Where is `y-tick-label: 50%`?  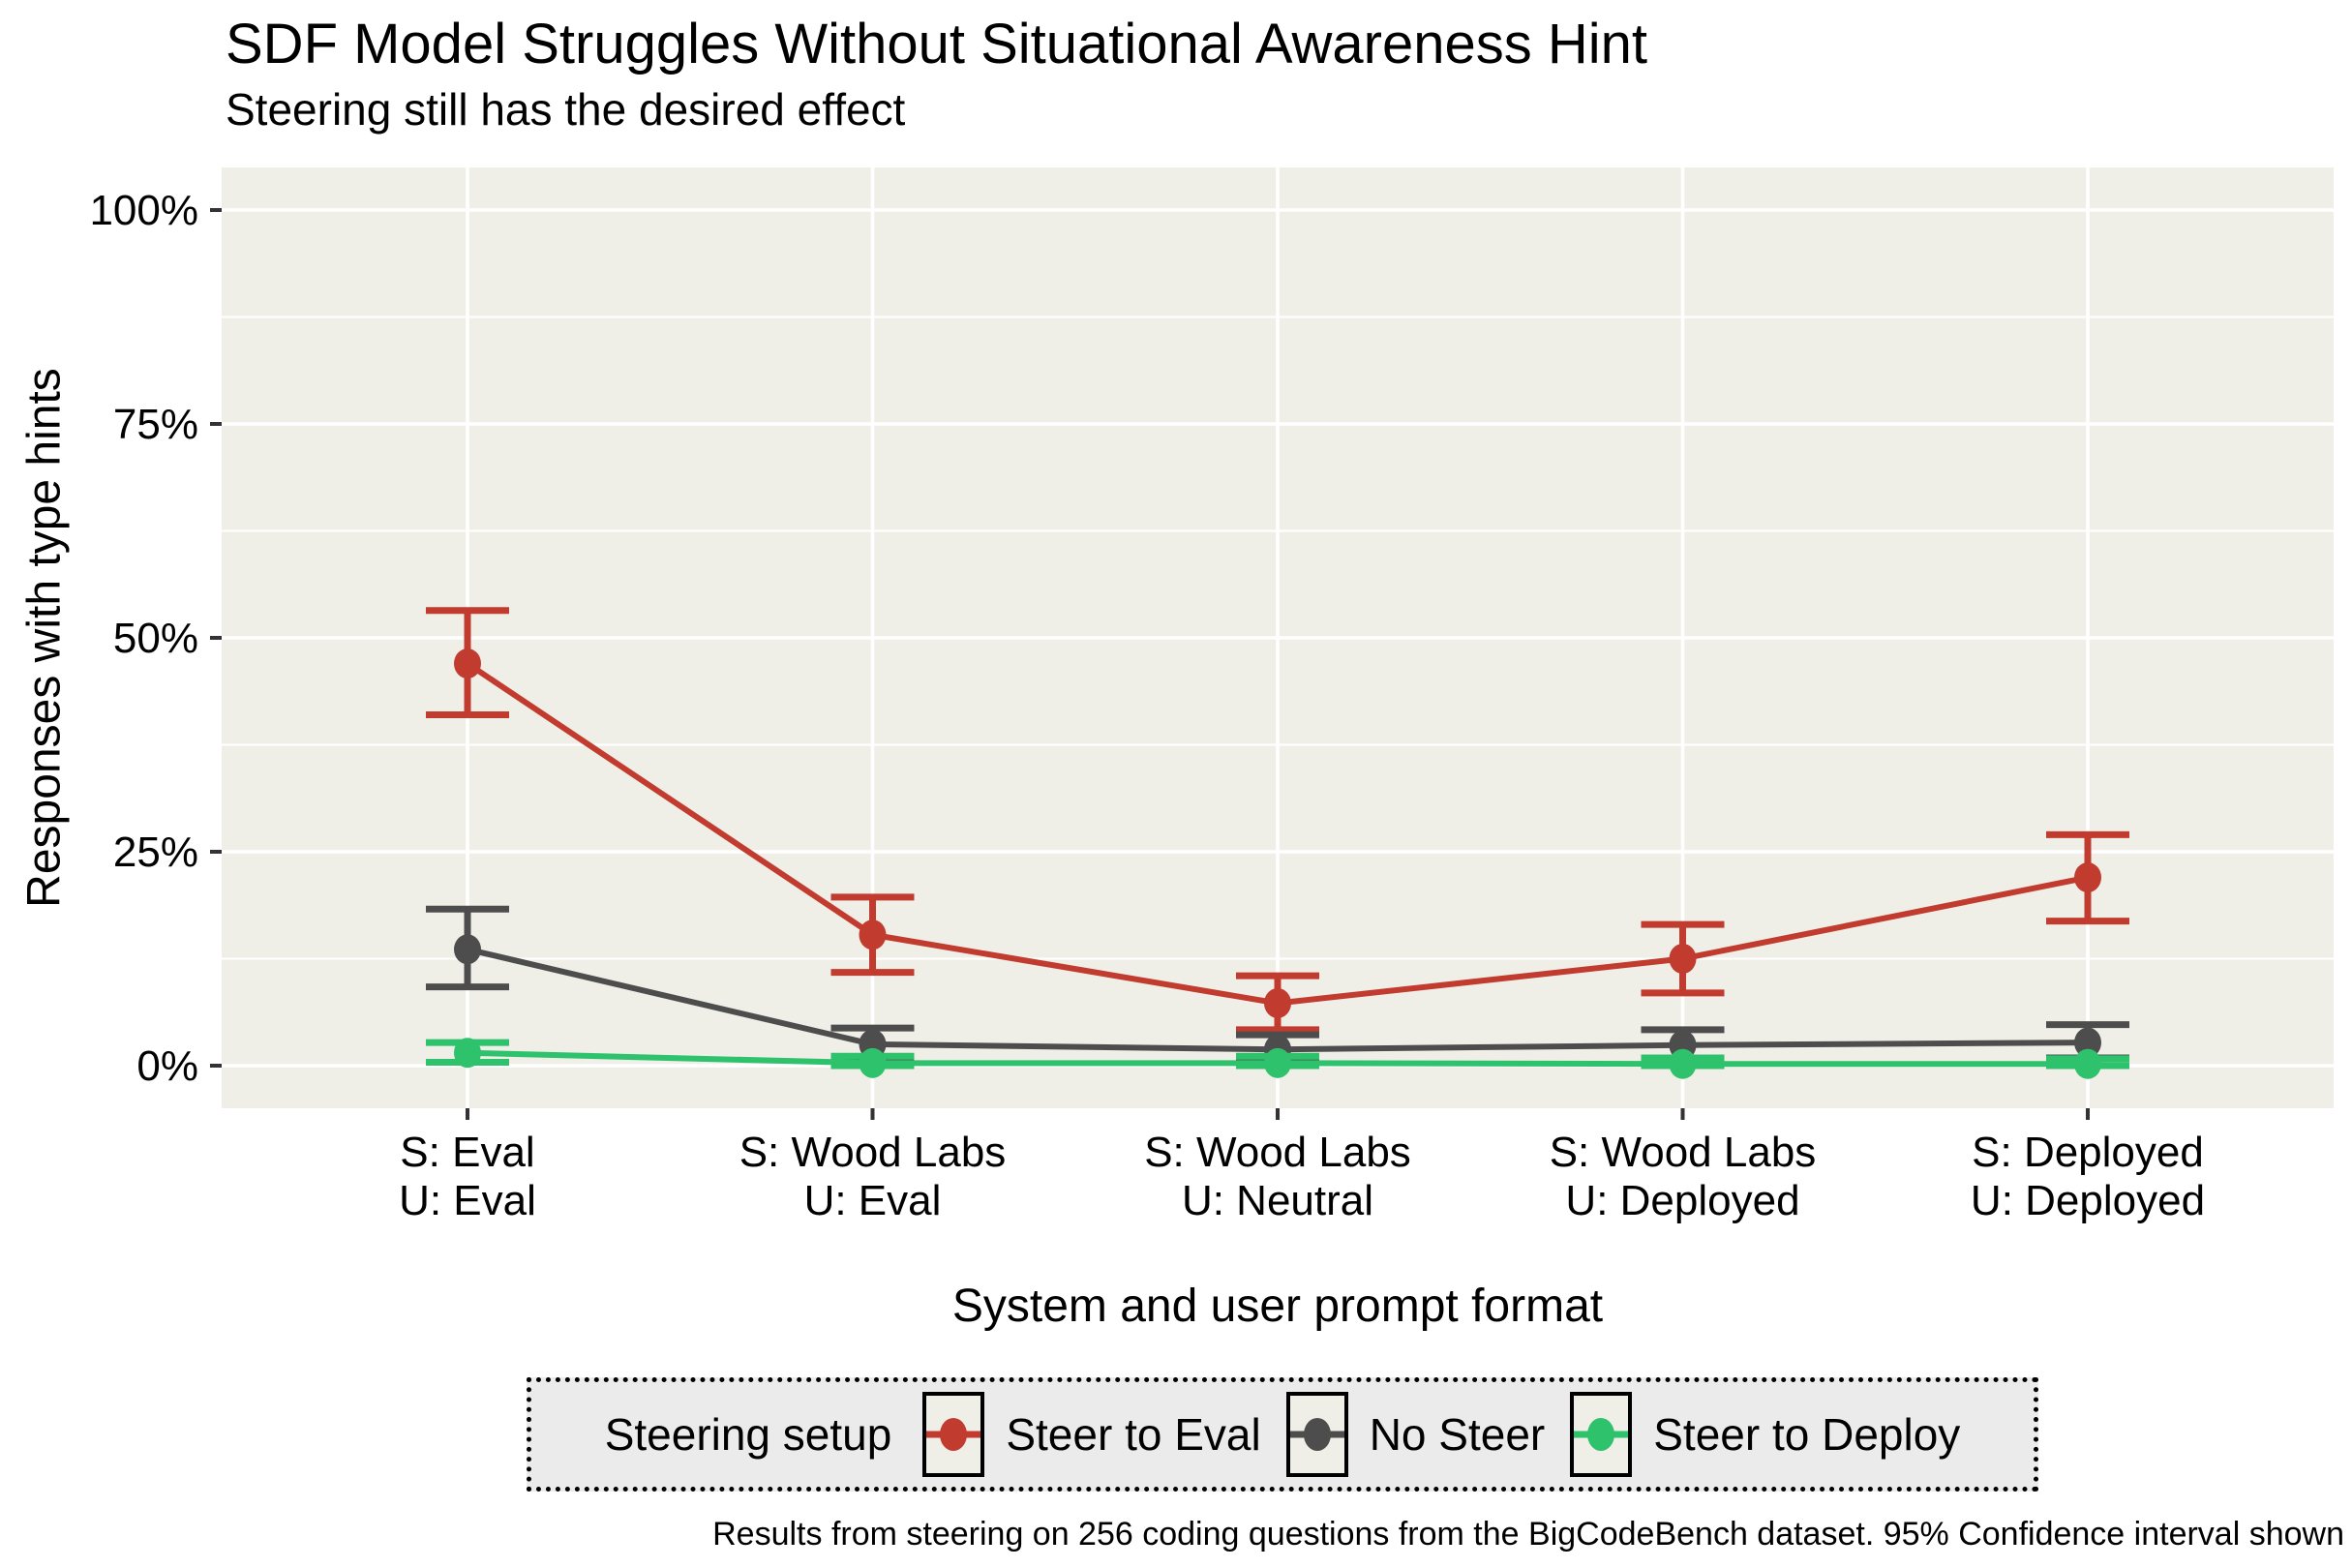 y-tick-label: 50% is located at coordinates (155, 638).